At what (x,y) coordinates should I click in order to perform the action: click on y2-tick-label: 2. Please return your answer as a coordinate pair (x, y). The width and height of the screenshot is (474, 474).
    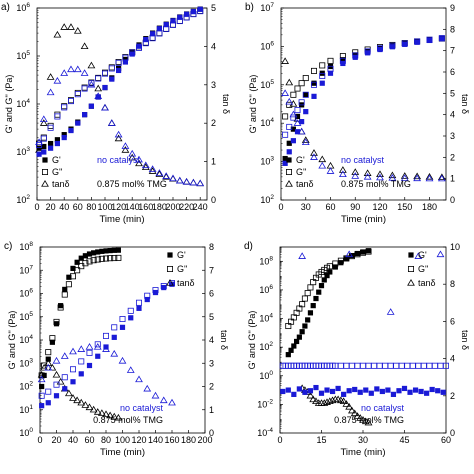
    Looking at the image, I should click on (211, 387).